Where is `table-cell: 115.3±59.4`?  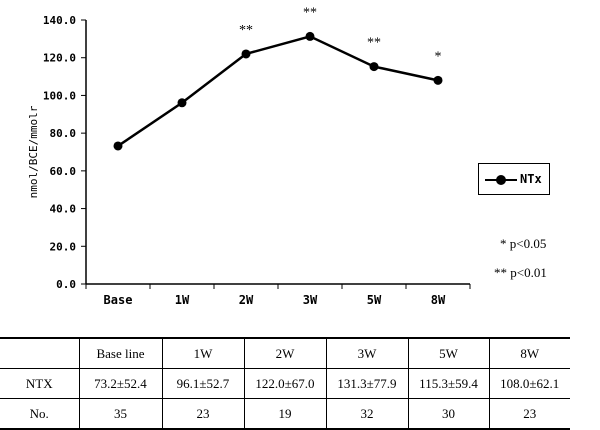 table-cell: 115.3±59.4 is located at coordinates (448, 383).